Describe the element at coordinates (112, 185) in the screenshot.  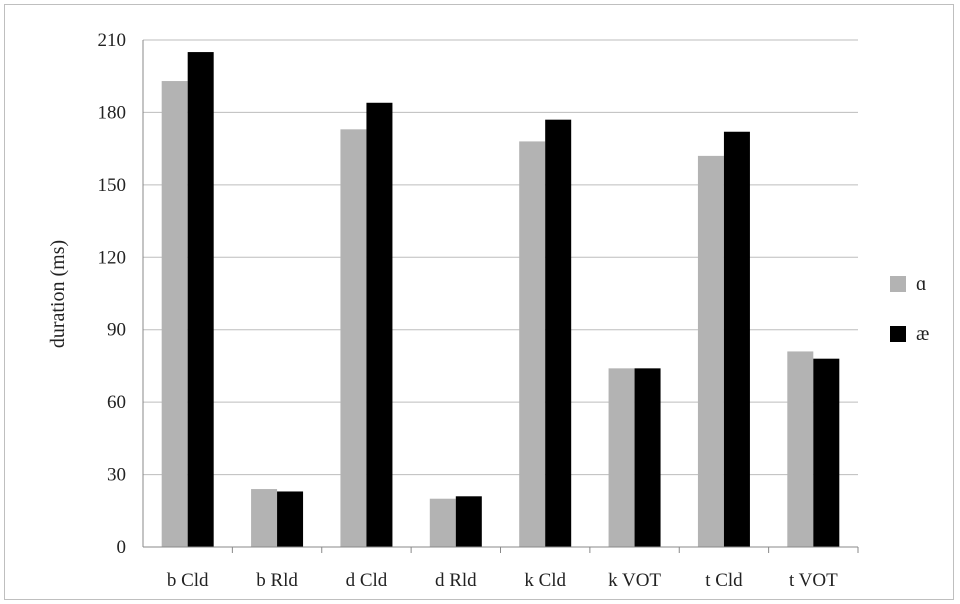
I see `y-tick-label: 150` at that location.